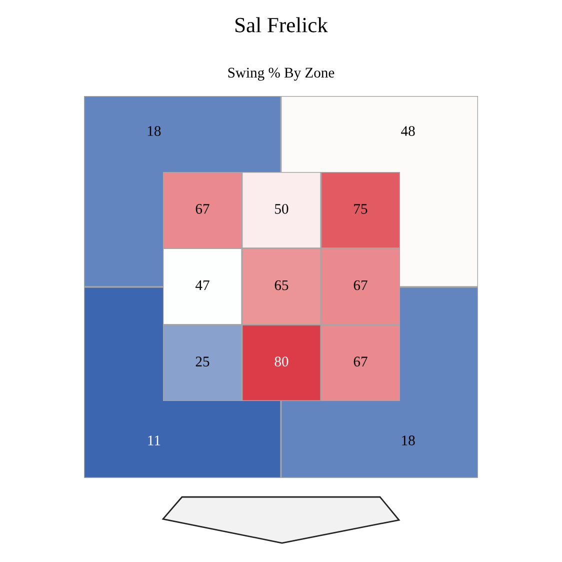  Describe the element at coordinates (282, 24) in the screenshot. I see `chart-title: Sal Frelick` at that location.